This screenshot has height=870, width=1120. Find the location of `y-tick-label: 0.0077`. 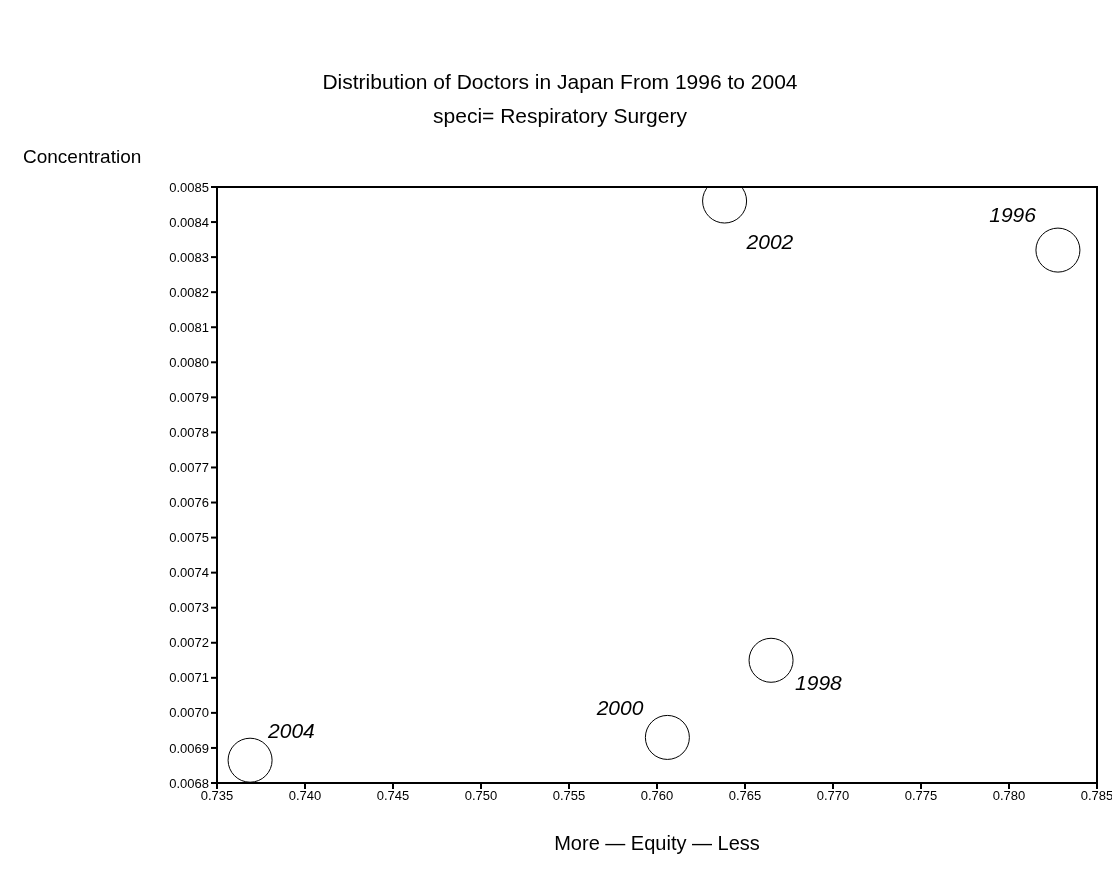

y-tick-label: 0.0077 is located at coordinates (189, 468).